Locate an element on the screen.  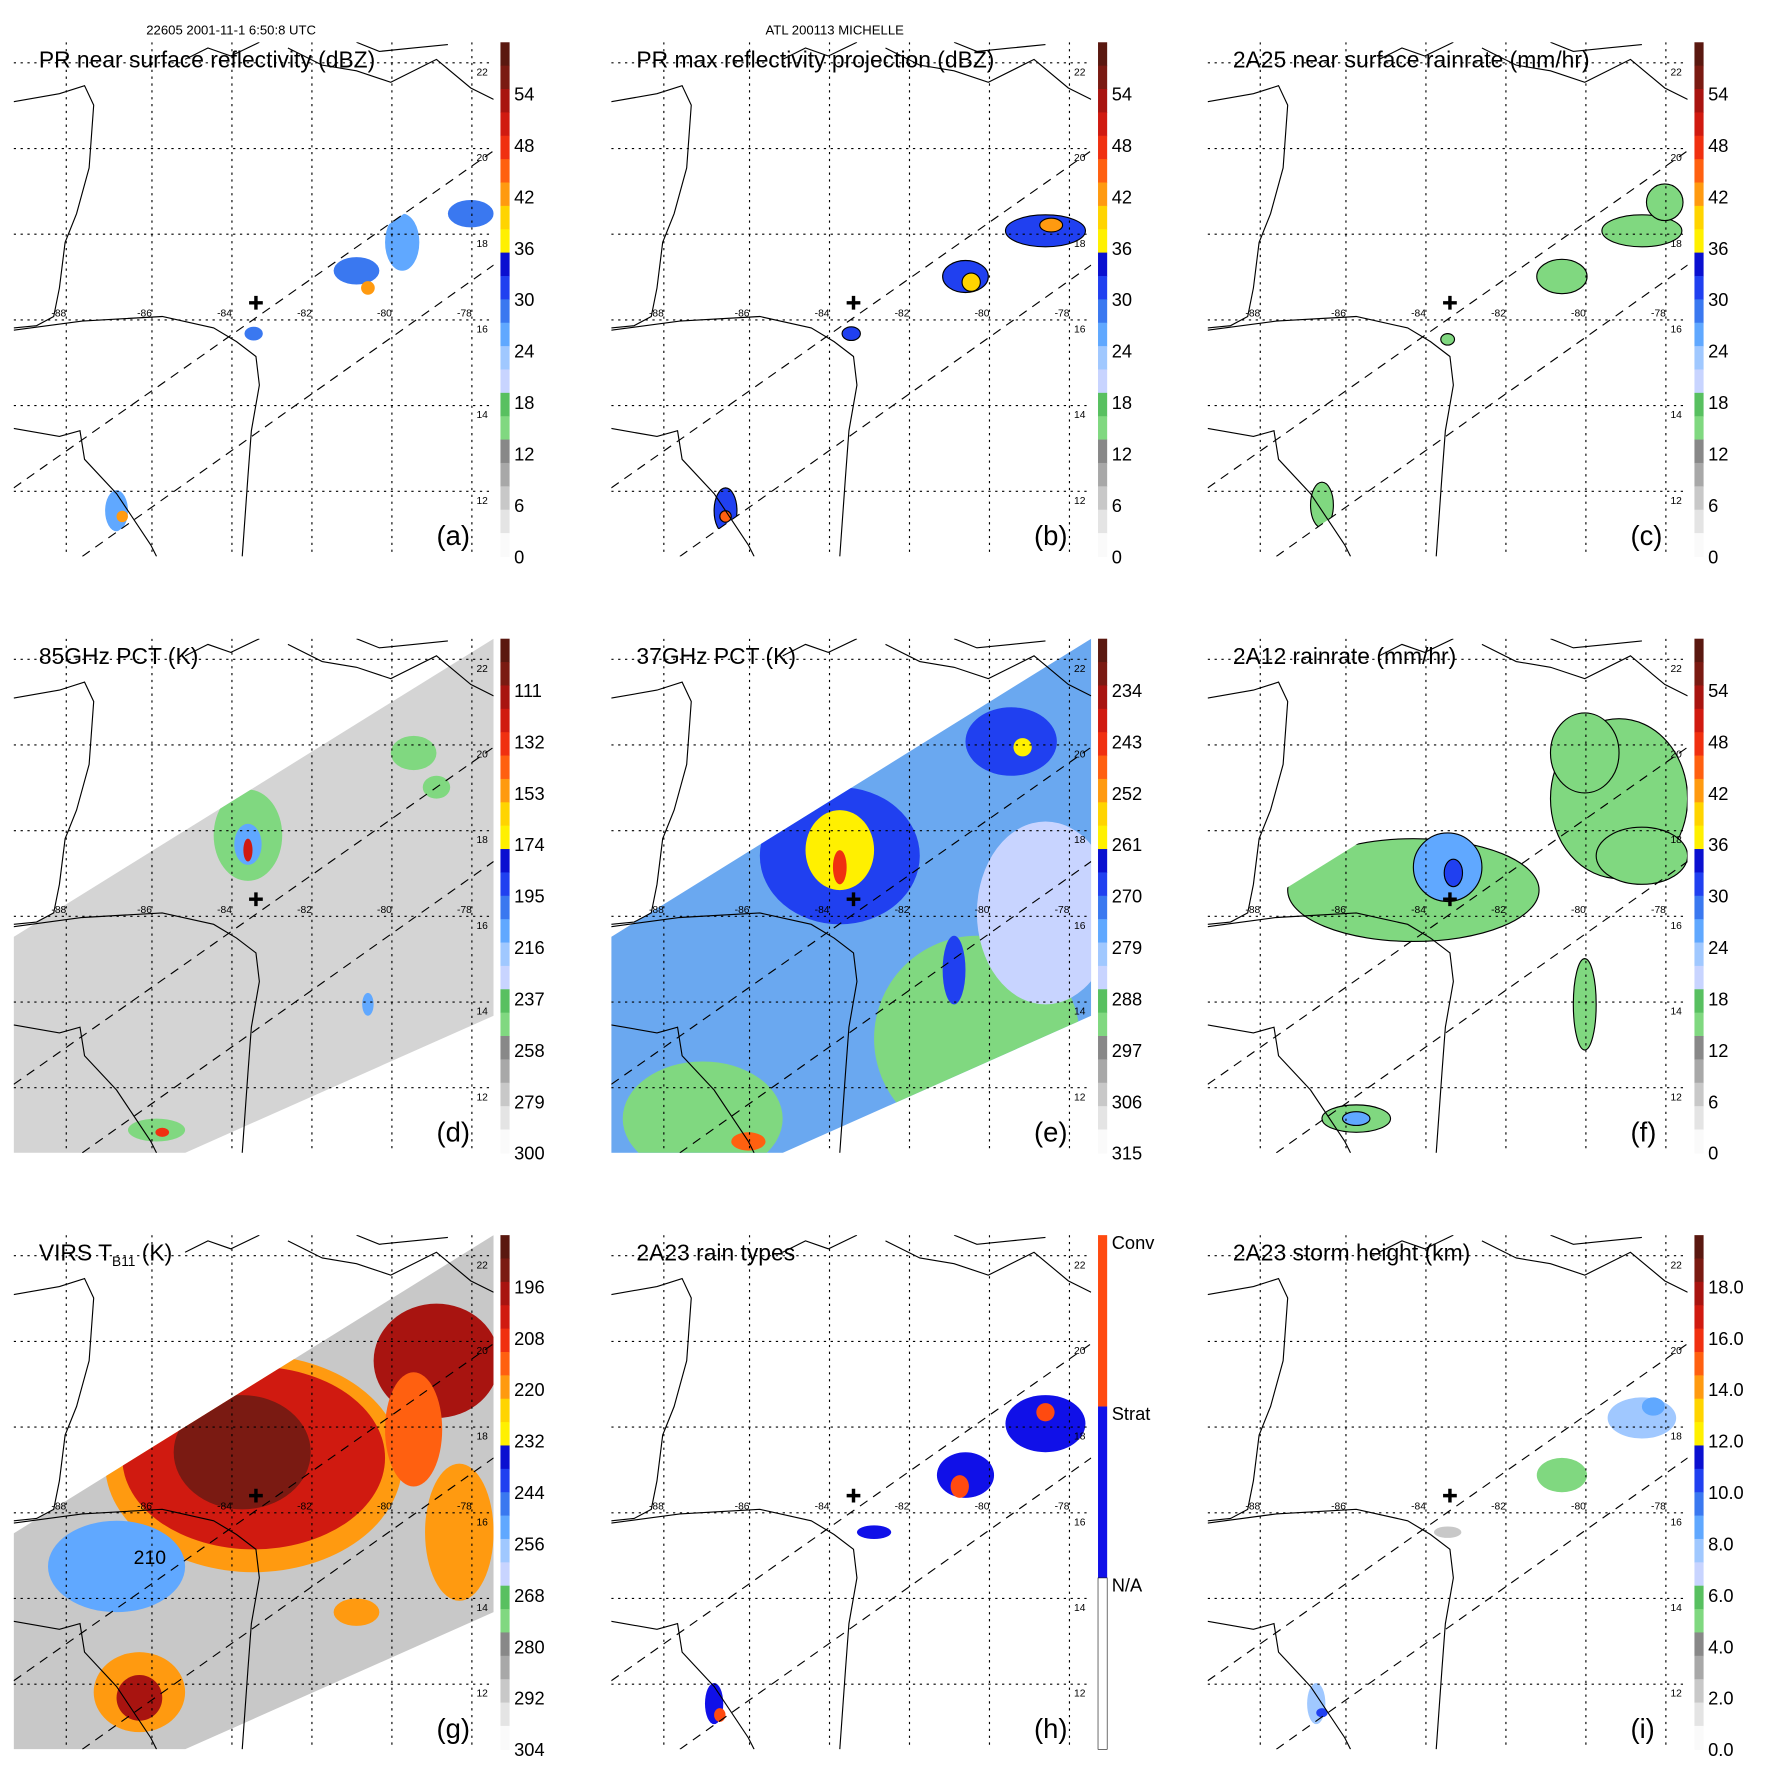
title-main: VIRS T is located at coordinates (75, 1252).